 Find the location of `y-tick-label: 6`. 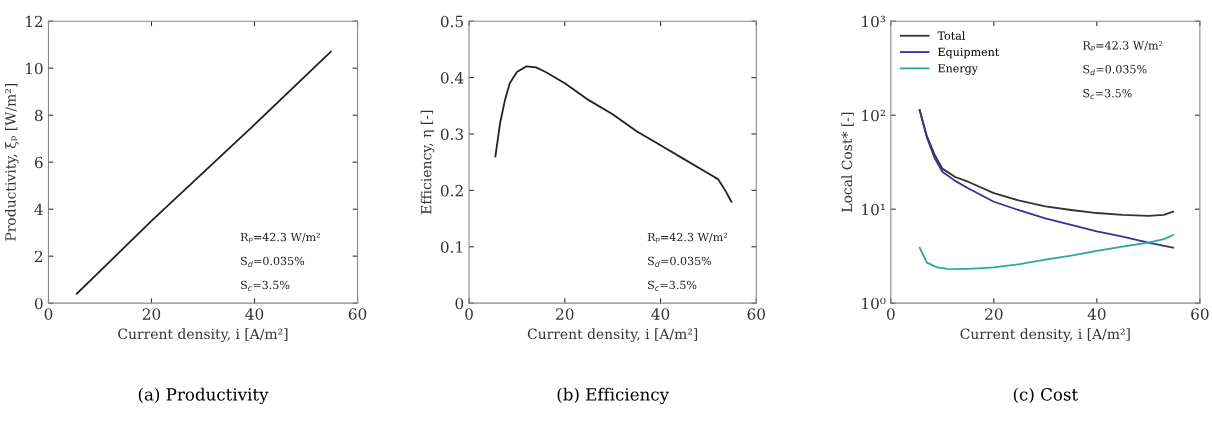

y-tick-label: 6 is located at coordinates (38, 162).